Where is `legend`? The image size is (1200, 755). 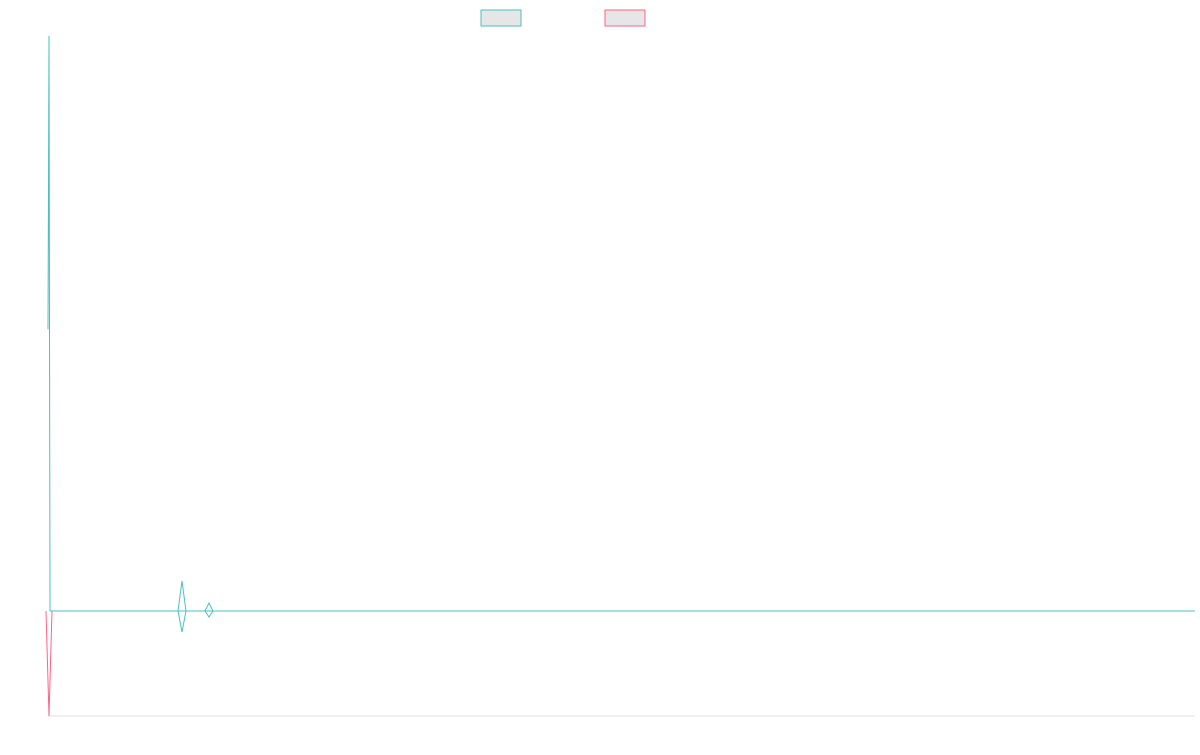 legend is located at coordinates (563, 18).